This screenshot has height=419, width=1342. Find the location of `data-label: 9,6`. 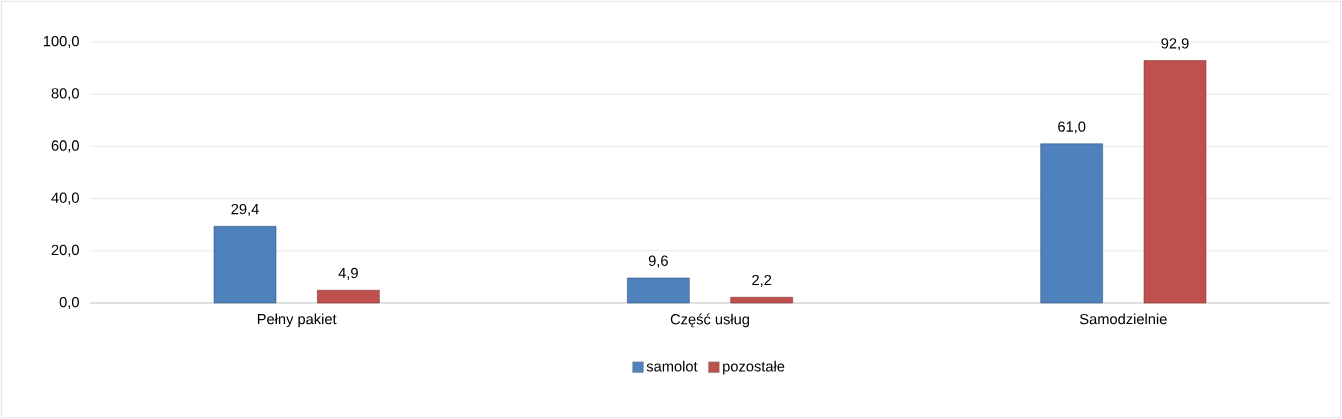

data-label: 9,6 is located at coordinates (658, 261).